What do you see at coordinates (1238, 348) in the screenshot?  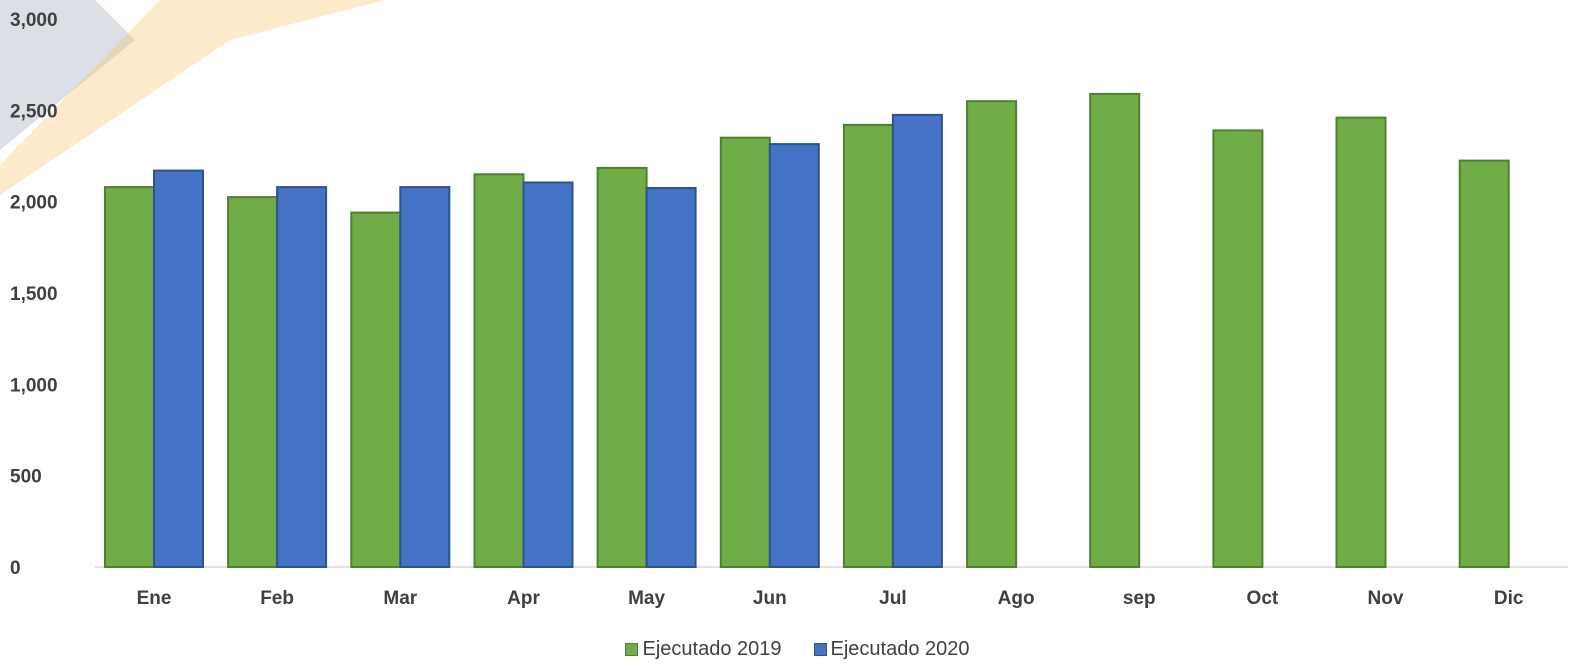 I see `bar-2019-oct` at bounding box center [1238, 348].